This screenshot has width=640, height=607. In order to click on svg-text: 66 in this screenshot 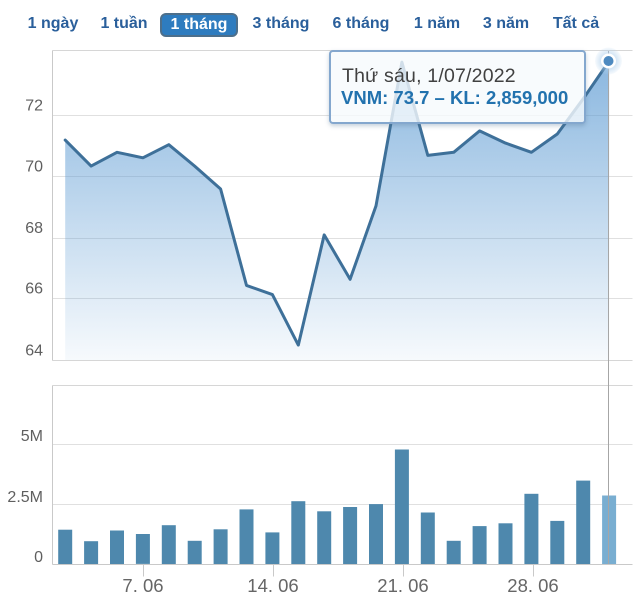, I will do `click(34, 289)`.